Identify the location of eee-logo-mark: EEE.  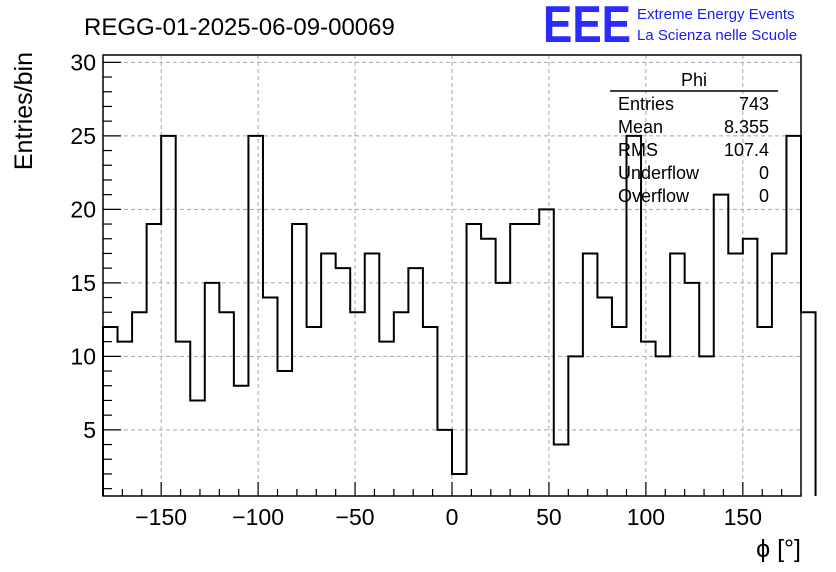
(587, 27).